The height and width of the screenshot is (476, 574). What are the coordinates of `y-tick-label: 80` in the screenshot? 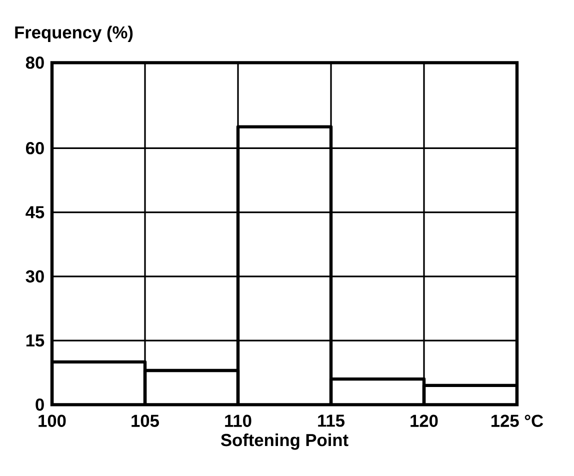 It's located at (35, 62).